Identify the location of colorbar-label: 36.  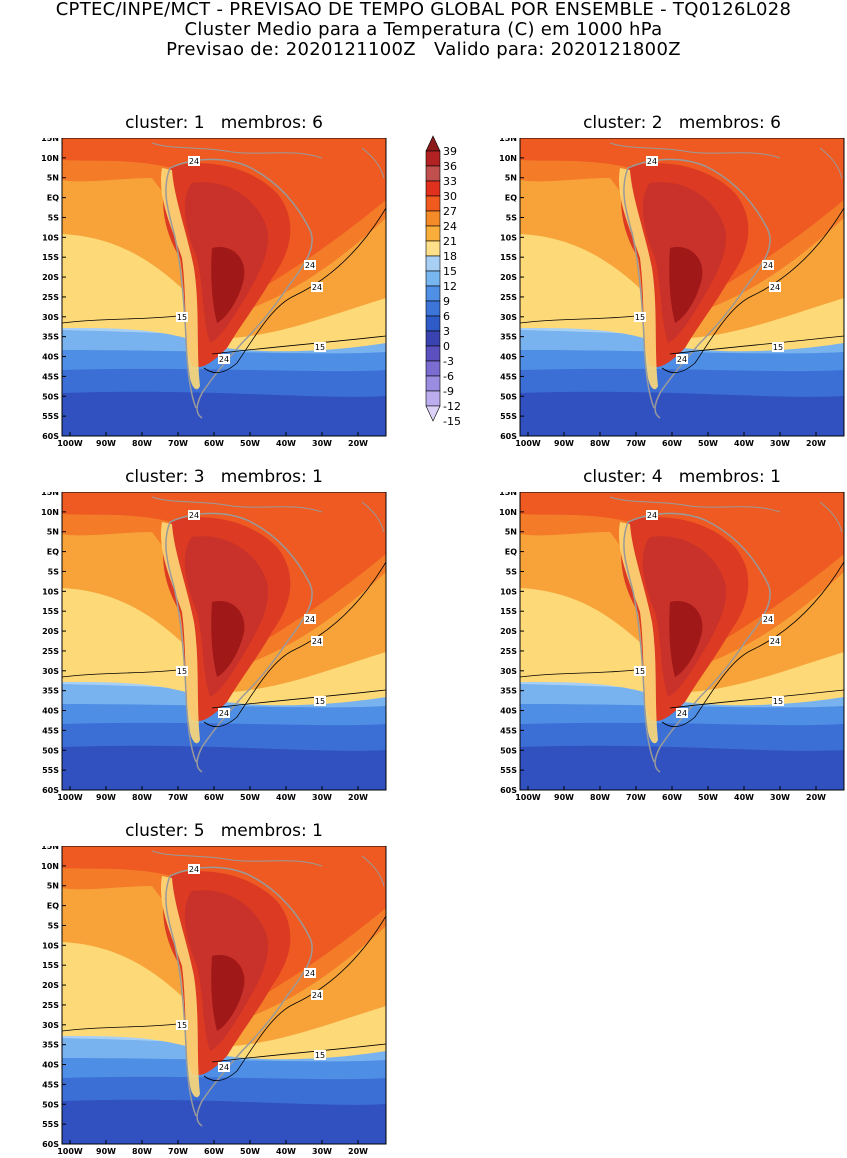
(450, 166).